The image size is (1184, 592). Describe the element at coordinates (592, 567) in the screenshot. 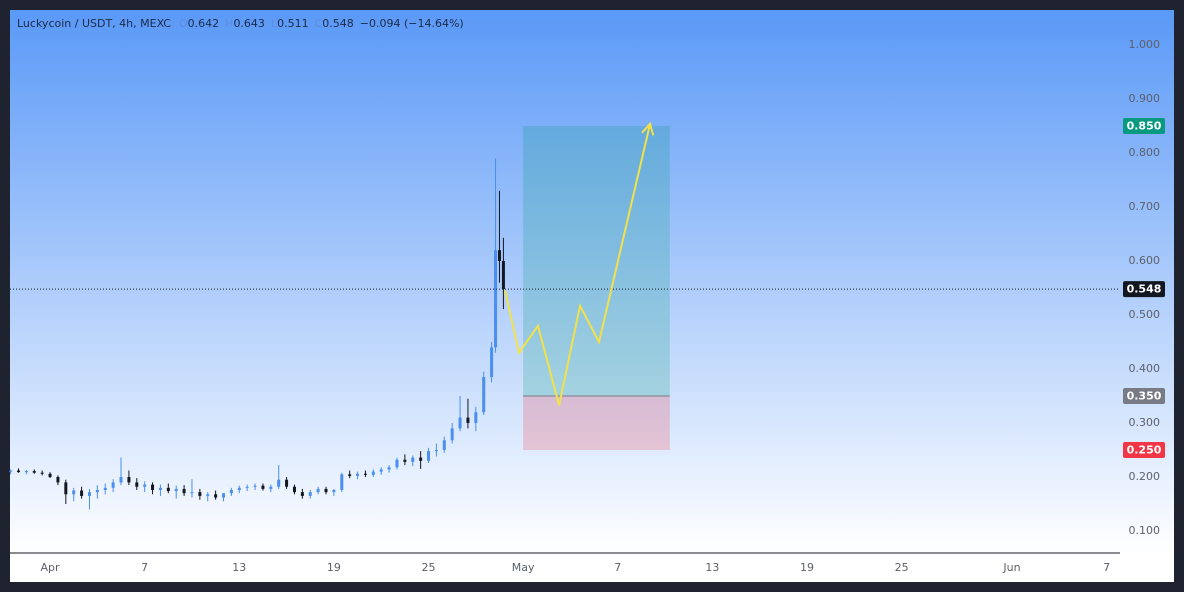

I see `time-axis-background` at that location.